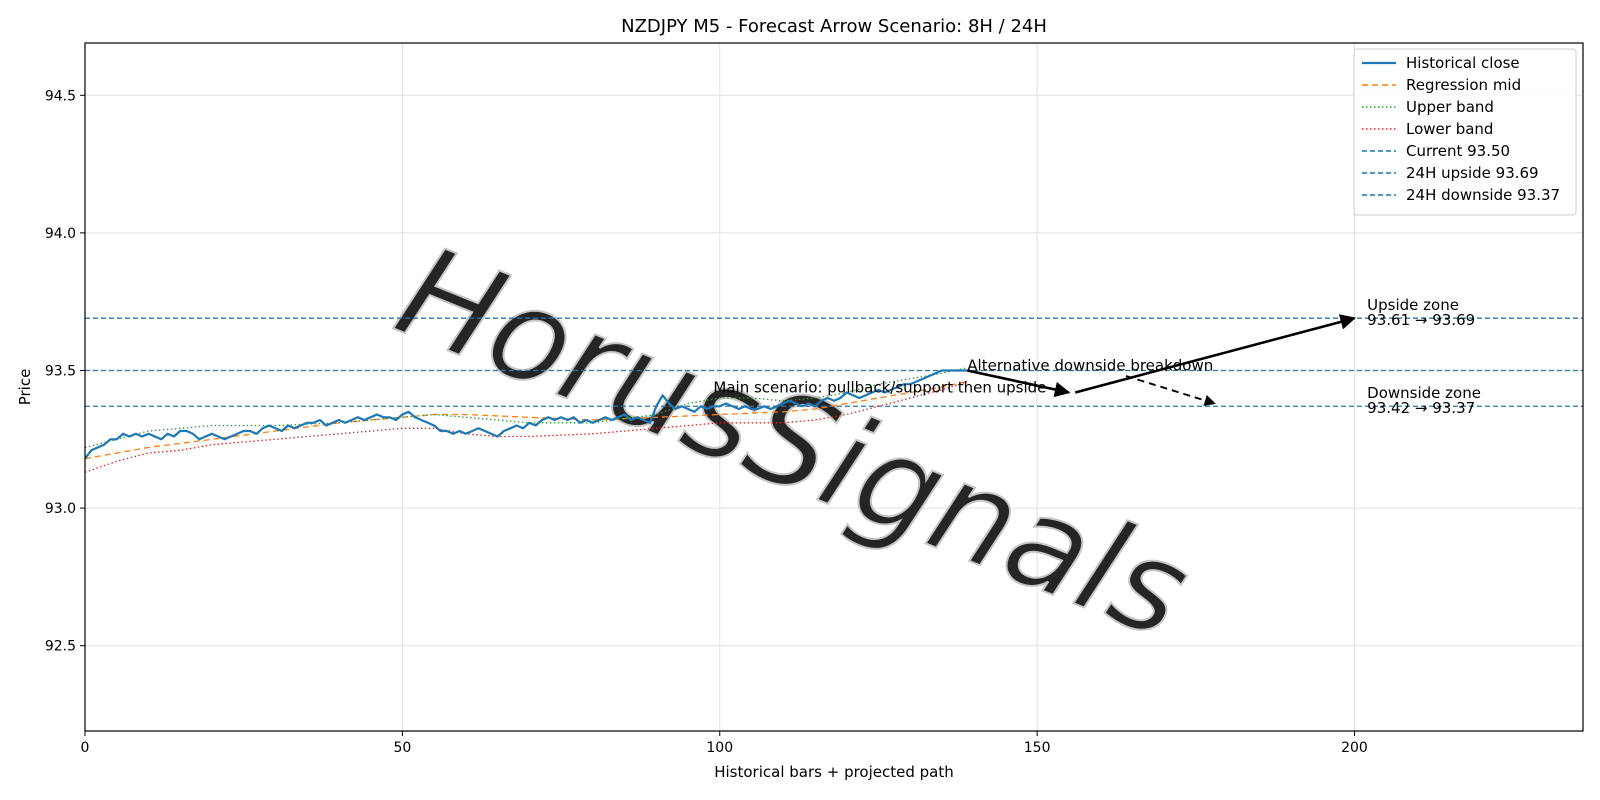 The height and width of the screenshot is (800, 1600). Describe the element at coordinates (1483, 195) in the screenshot. I see `legend-label: 24H downside 93.37` at that location.